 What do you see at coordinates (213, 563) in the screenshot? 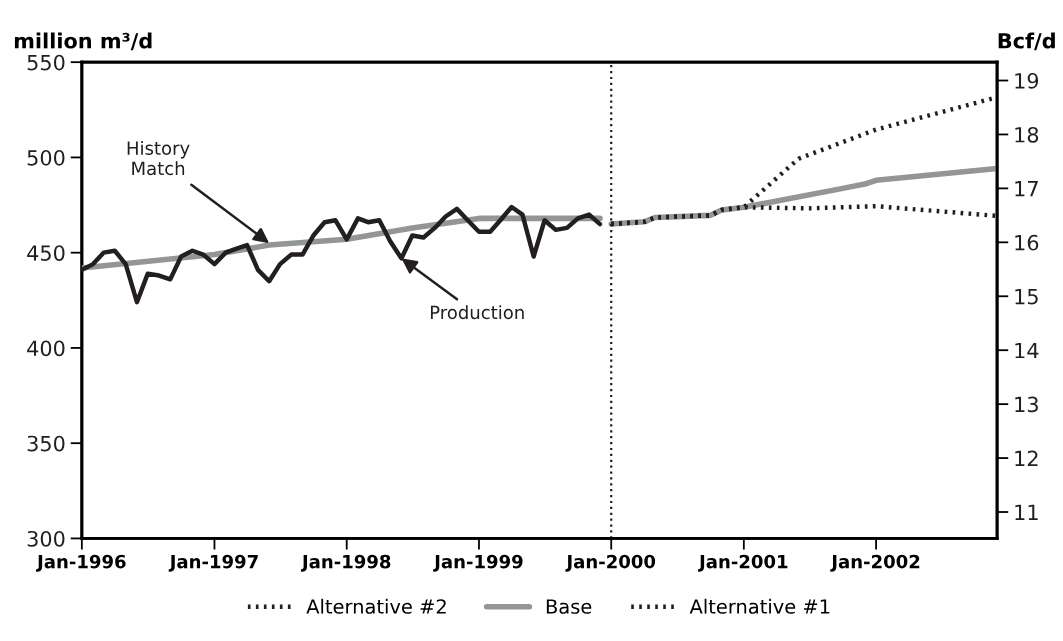
I see `x-tick-label: Jan-1997` at bounding box center [213, 563].